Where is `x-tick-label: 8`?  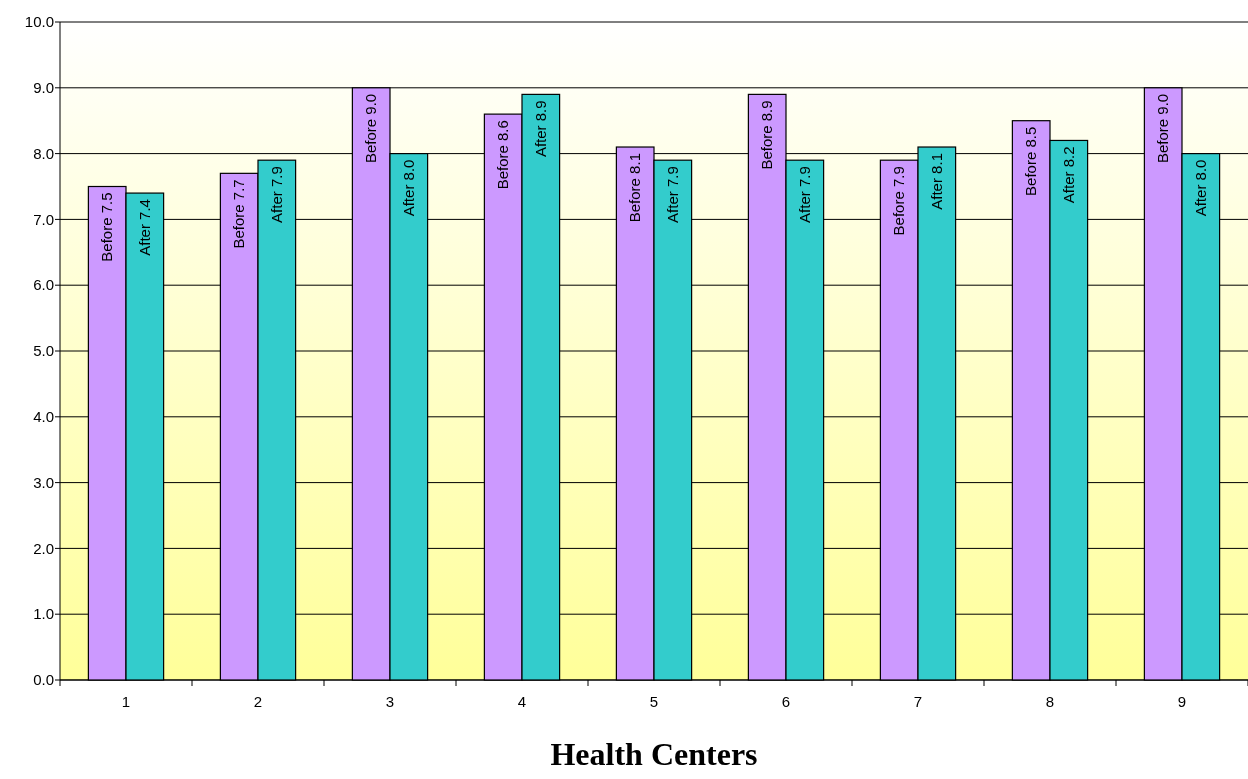
x-tick-label: 8 is located at coordinates (1050, 701).